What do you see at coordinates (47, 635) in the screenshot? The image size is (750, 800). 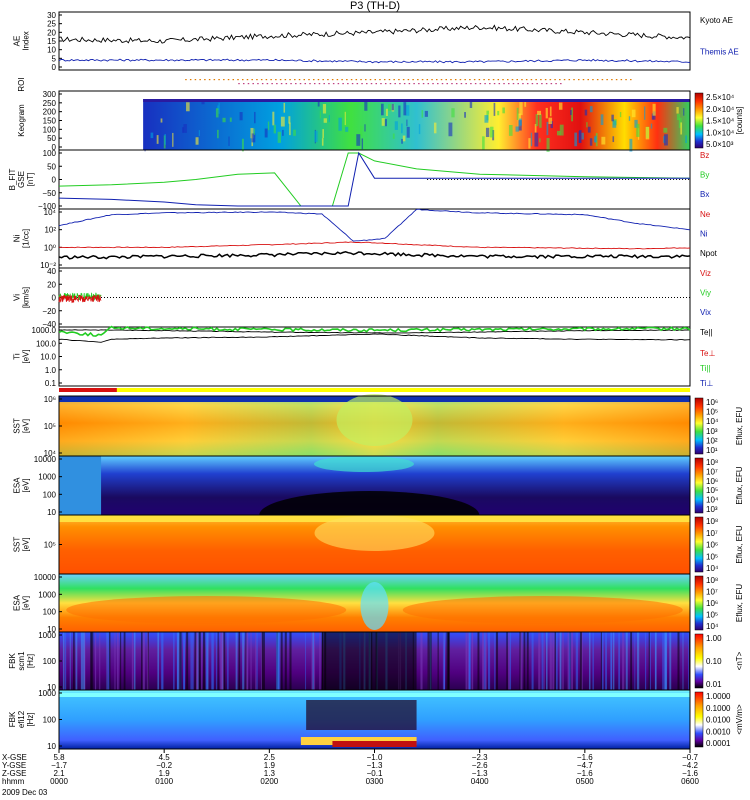 I see `fbk_b-ytick: 1000` at bounding box center [47, 635].